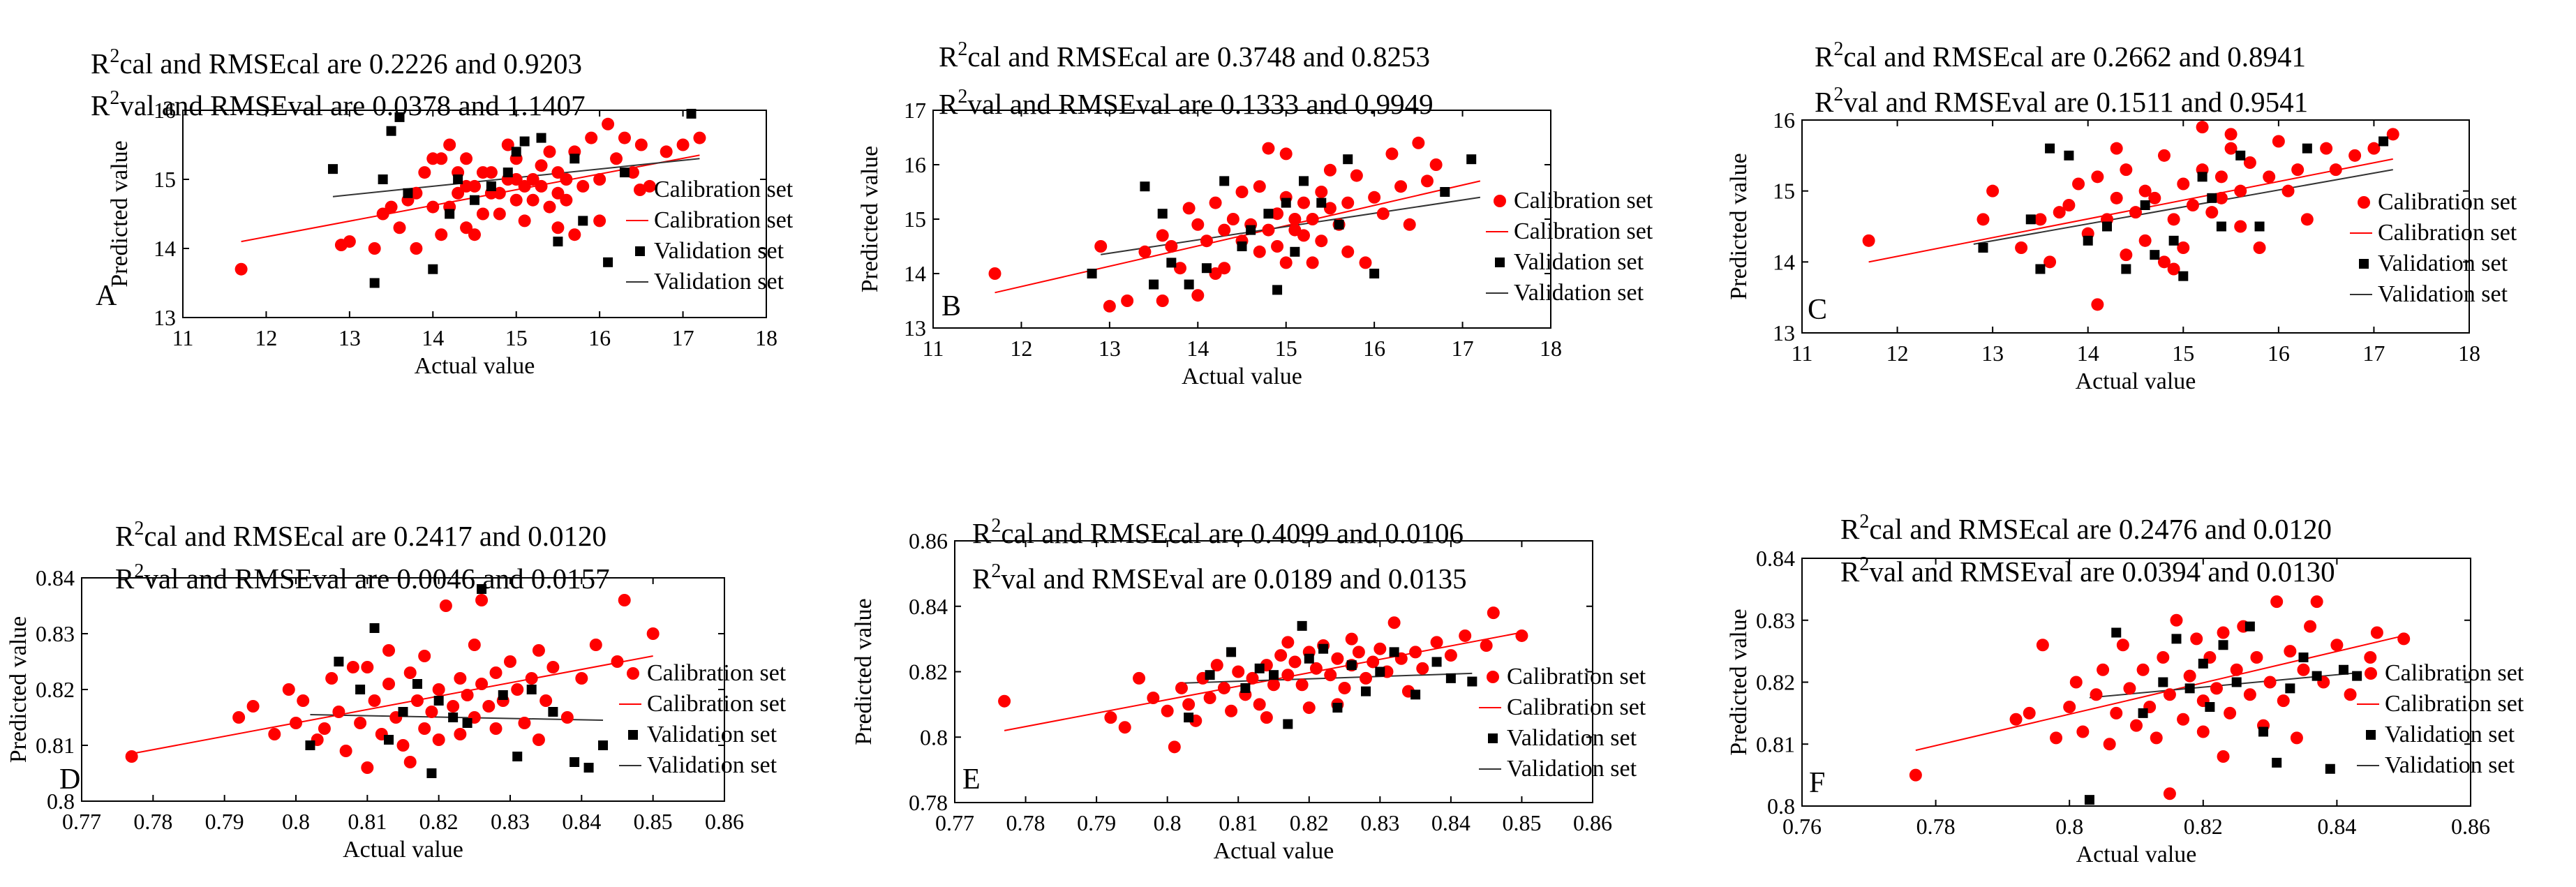 The width and height of the screenshot is (2576, 887). What do you see at coordinates (2088, 353) in the screenshot?
I see `x-tick-label: 14` at bounding box center [2088, 353].